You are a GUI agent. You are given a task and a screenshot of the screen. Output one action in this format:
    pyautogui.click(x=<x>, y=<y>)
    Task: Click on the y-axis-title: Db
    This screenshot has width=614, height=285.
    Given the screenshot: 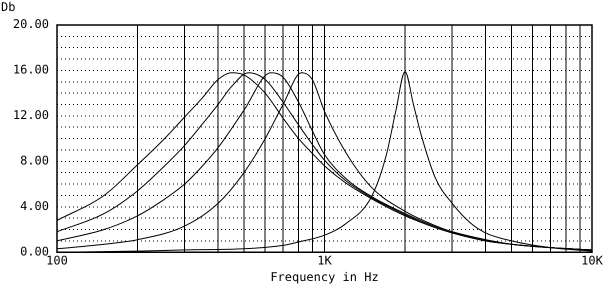 What is the action you would take?
    pyautogui.click(x=8, y=7)
    